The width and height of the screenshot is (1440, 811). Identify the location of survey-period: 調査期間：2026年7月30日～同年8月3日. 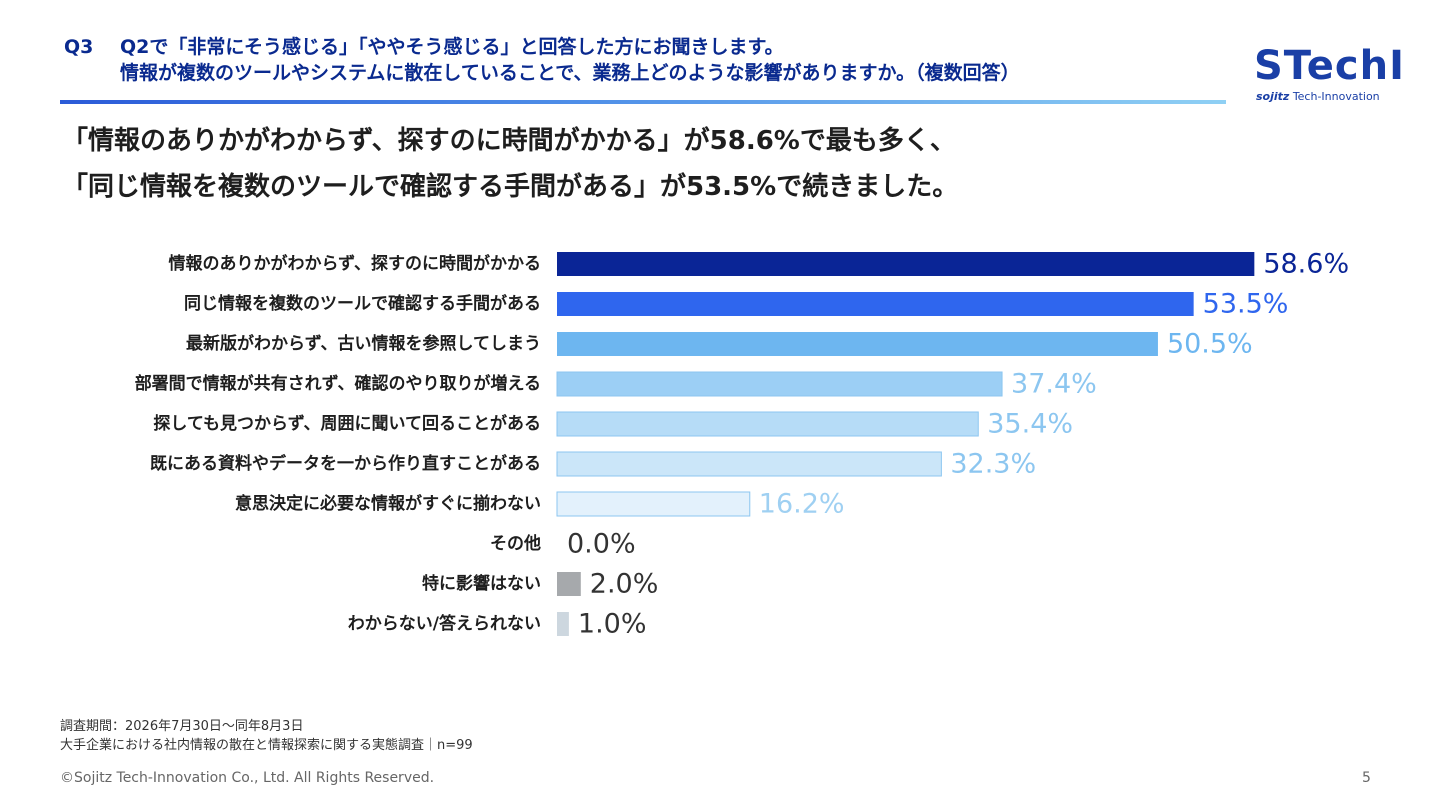
(182, 726).